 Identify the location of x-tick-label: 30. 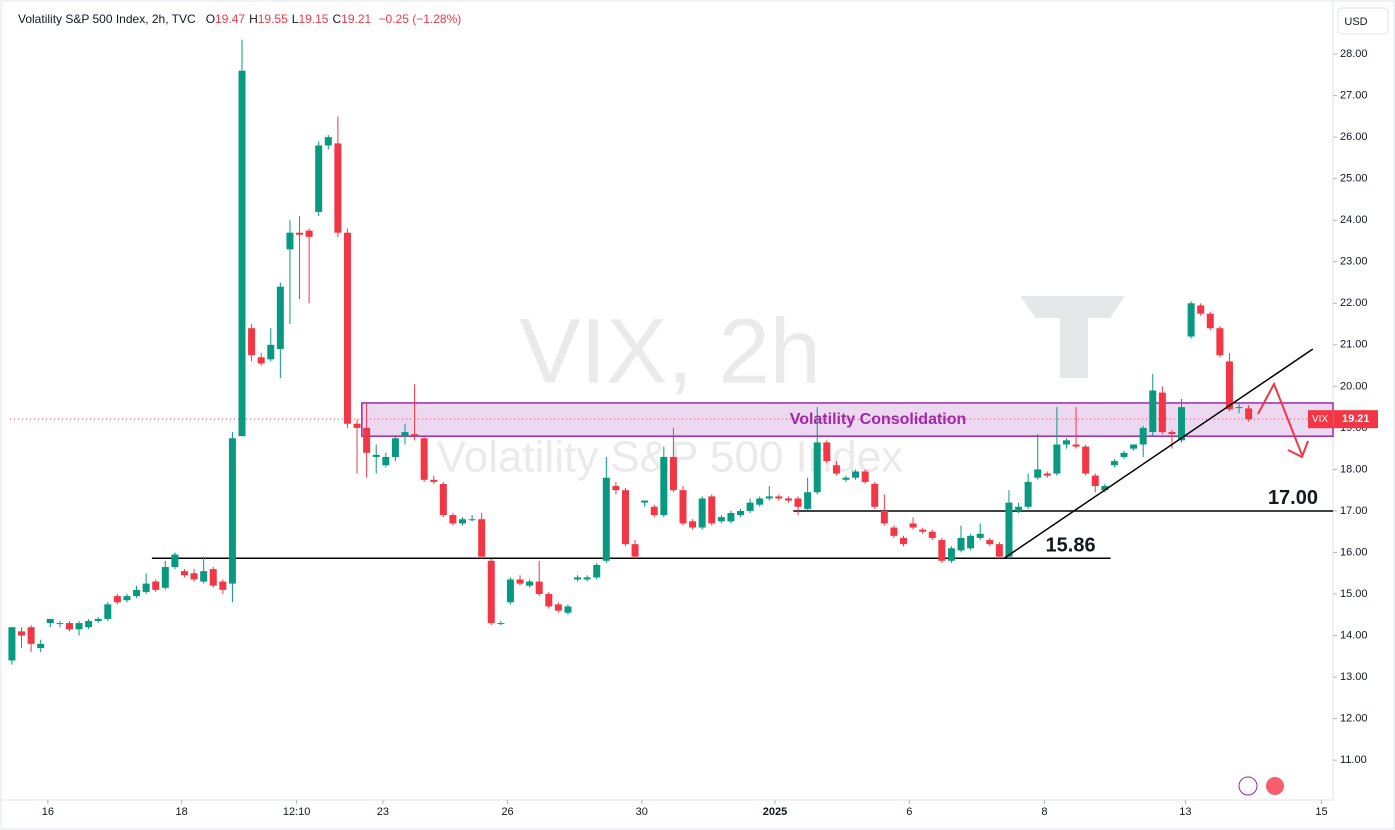
(642, 812).